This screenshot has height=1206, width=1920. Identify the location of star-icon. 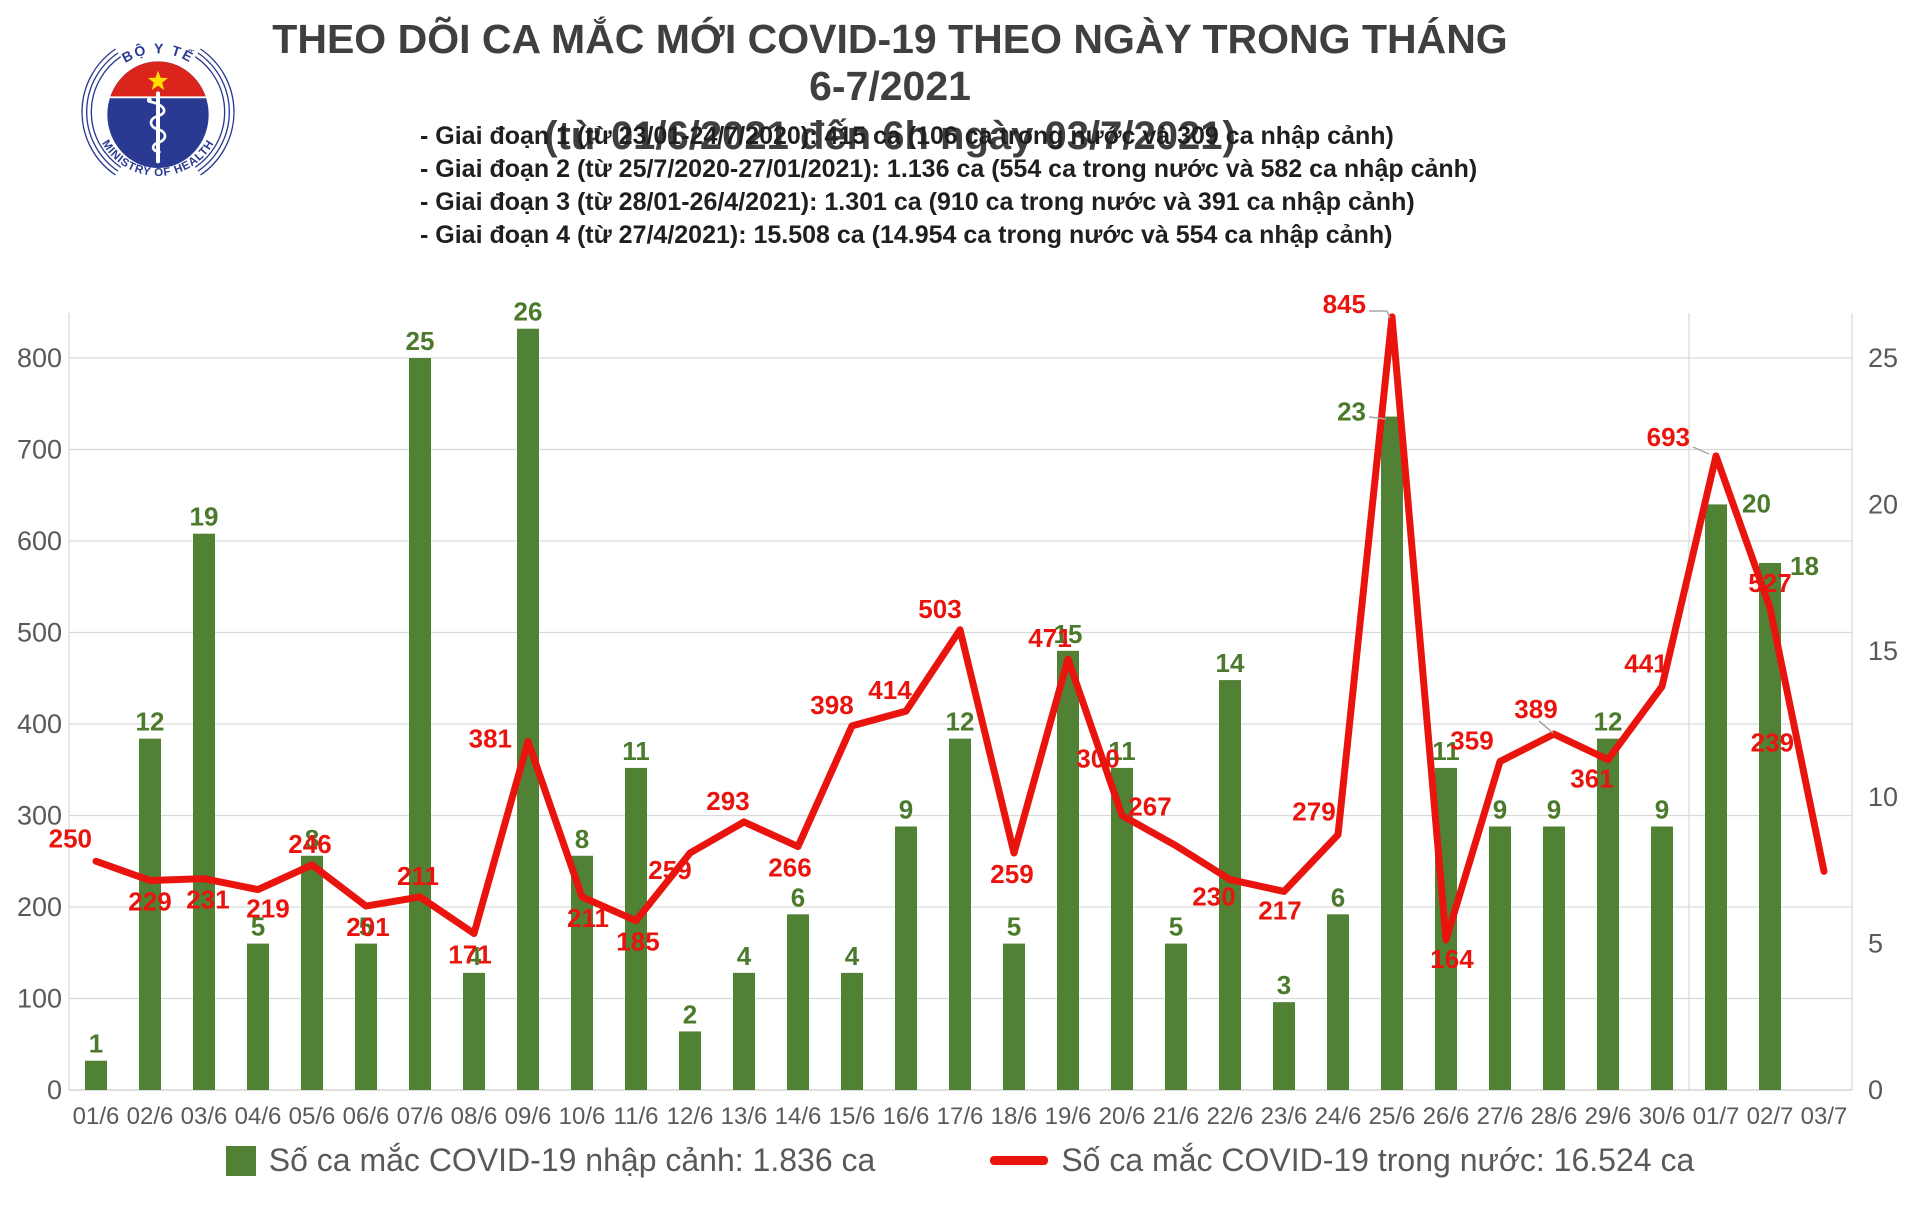
(158, 80).